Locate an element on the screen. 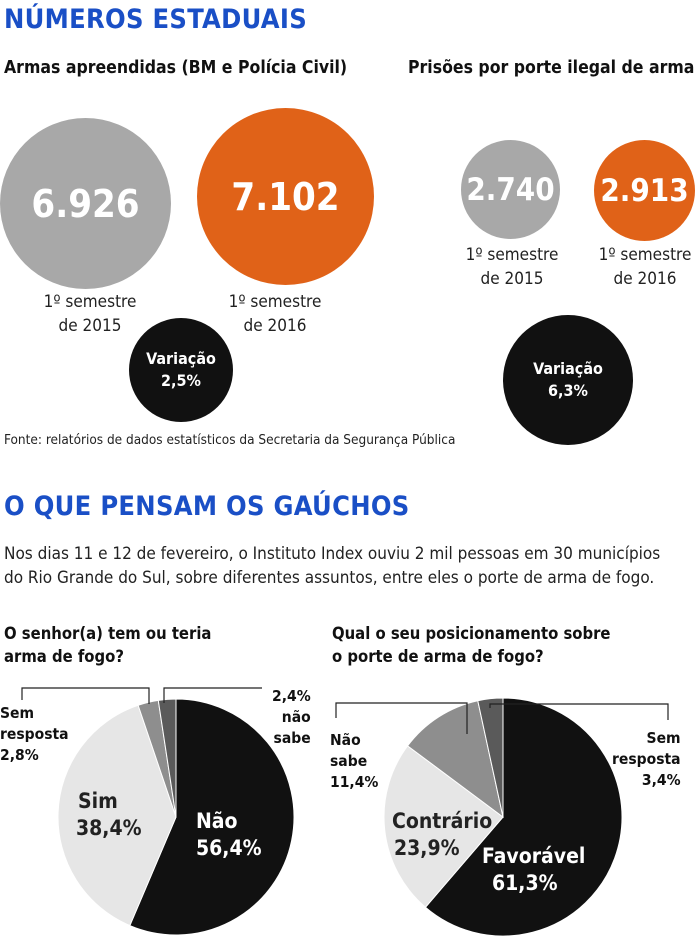 The image size is (700, 936). caption-armas-2015: 1º semestre de 2015 is located at coordinates (90, 314).